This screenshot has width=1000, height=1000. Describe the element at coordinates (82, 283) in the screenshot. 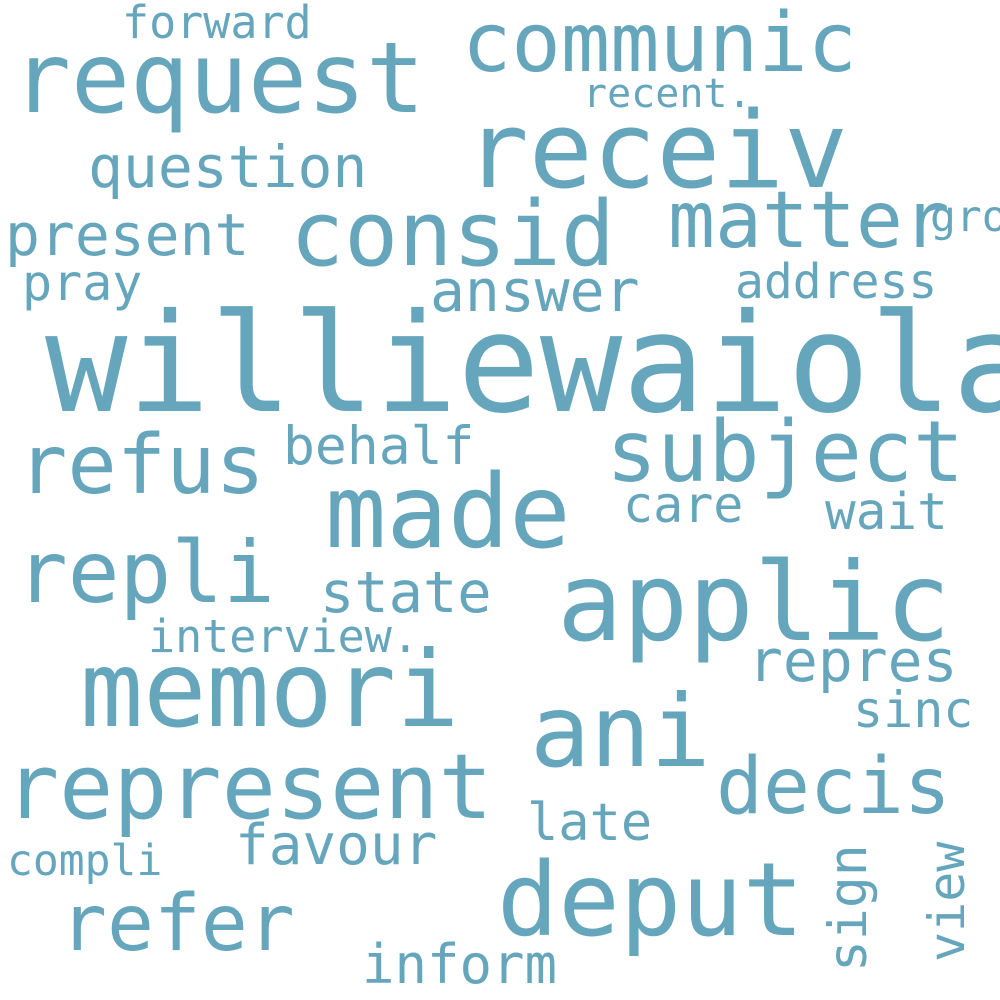

I see `word-pray: pray` at that location.